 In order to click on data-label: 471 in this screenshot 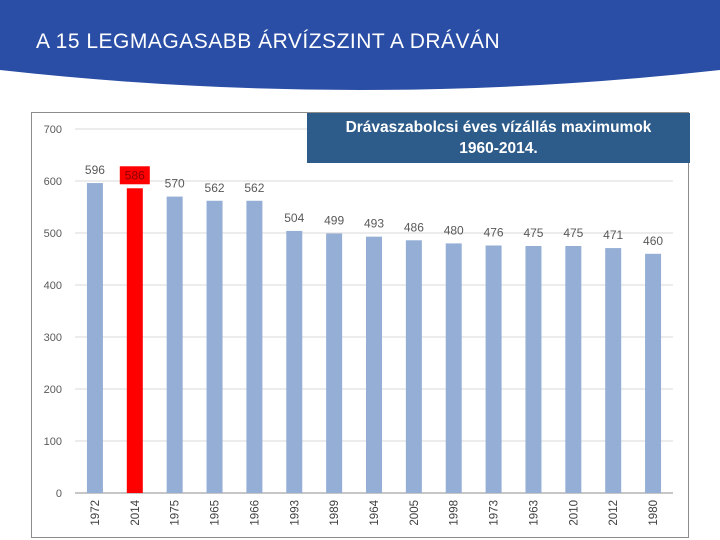, I will do `click(613, 235)`.